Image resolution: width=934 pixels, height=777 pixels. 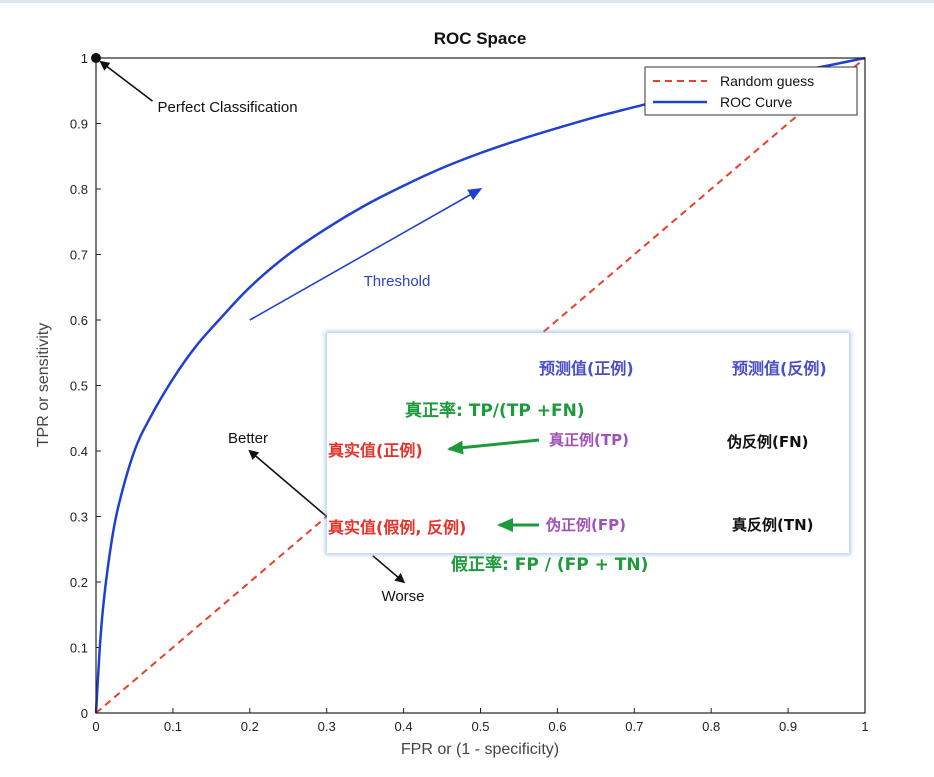 I want to click on fpr-formula: 假正率: FP / (FP + TN), so click(x=550, y=565).